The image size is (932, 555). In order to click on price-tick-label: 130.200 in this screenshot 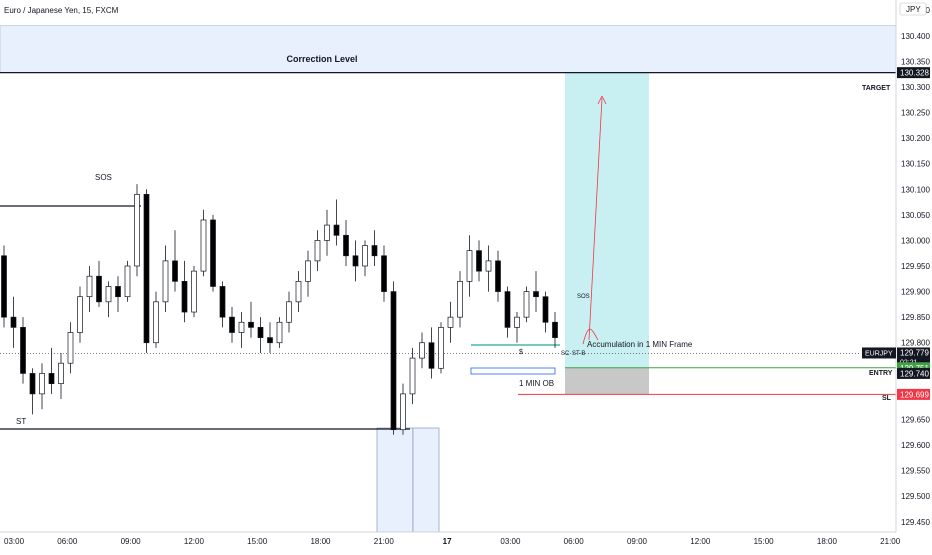, I will do `click(915, 138)`.